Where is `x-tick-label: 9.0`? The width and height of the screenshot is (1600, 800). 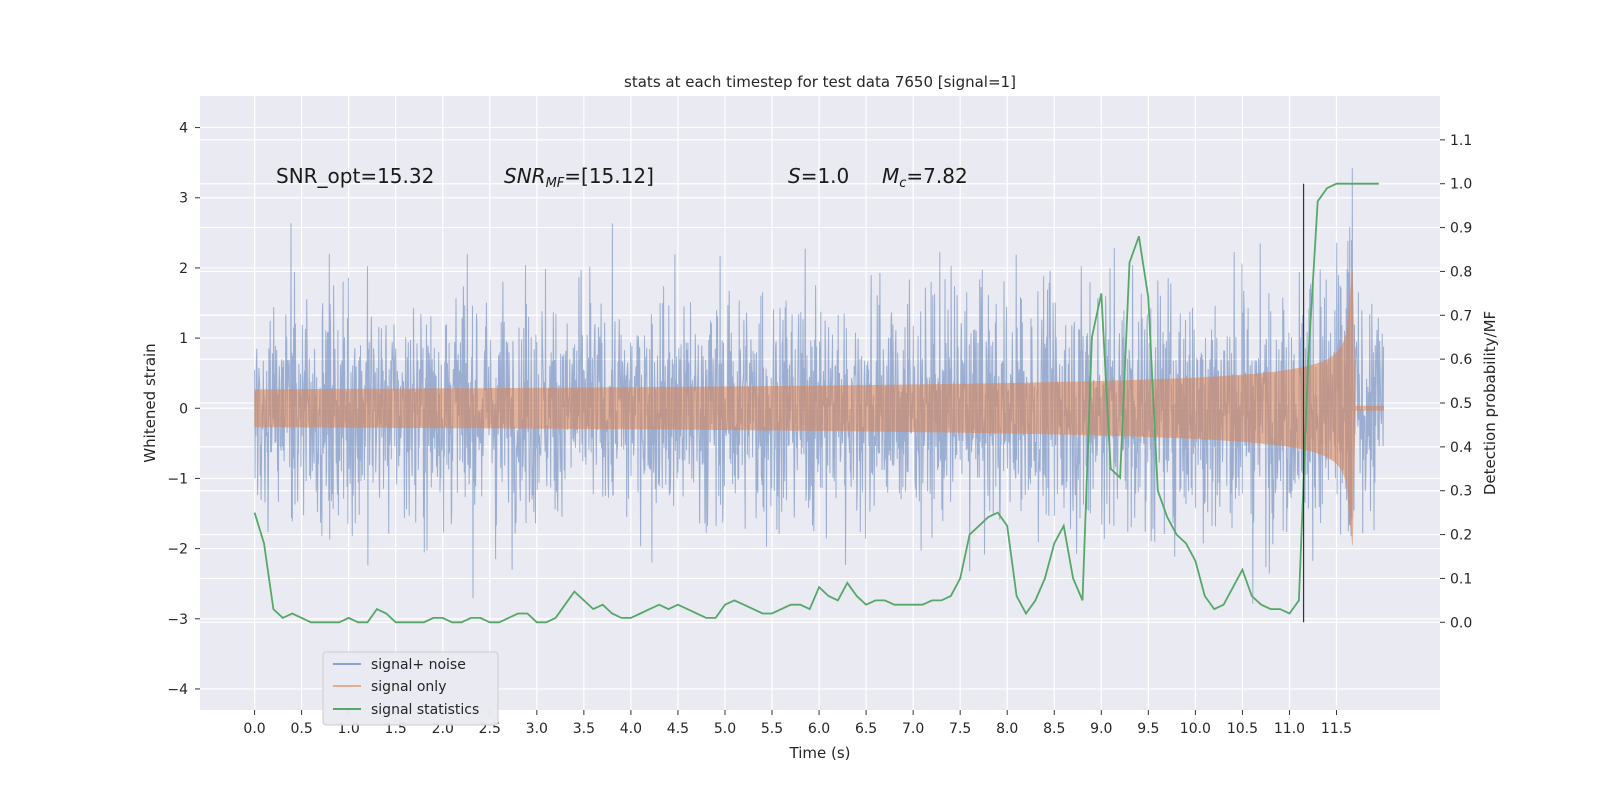 x-tick-label: 9.0 is located at coordinates (1101, 729).